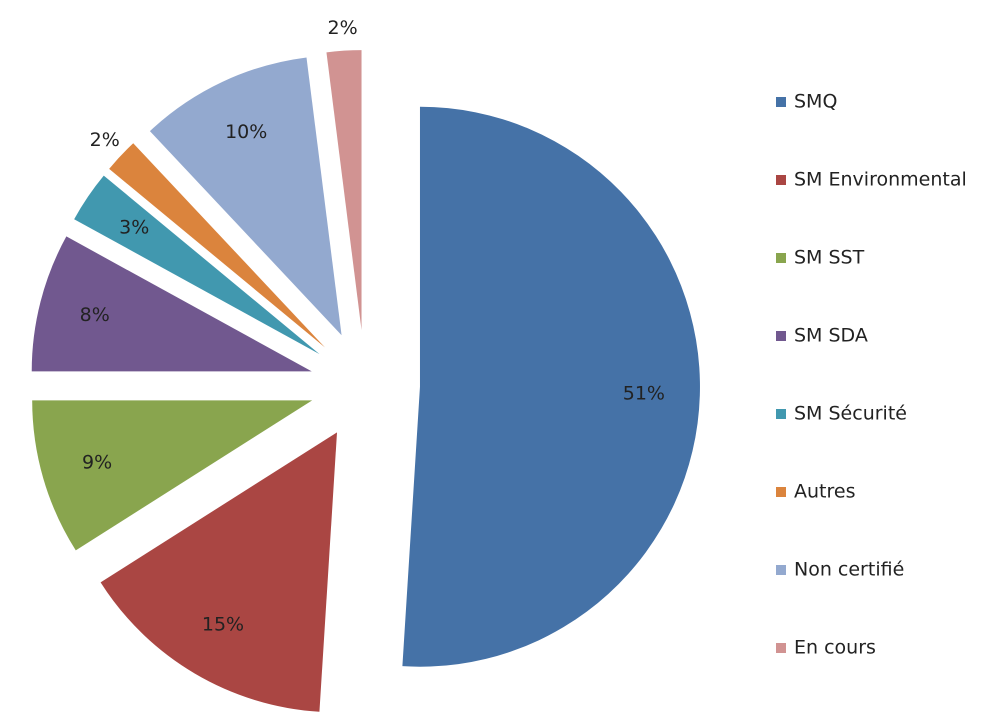  I want to click on legend-label: SM SDA, so click(831, 336).